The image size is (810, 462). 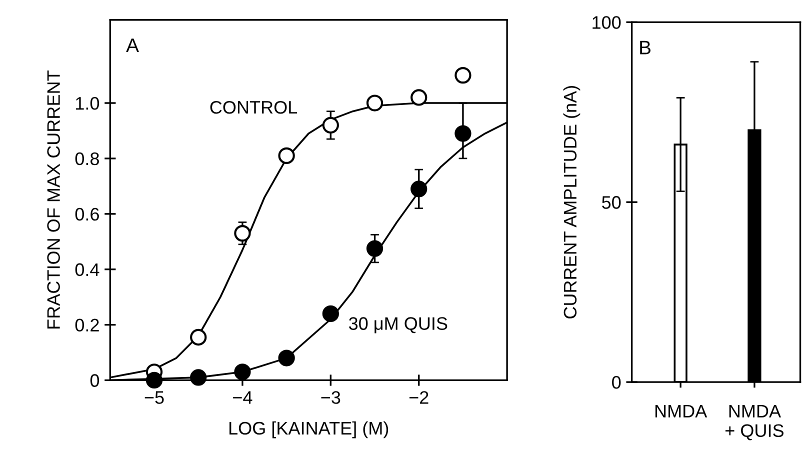 What do you see at coordinates (254, 107) in the screenshot?
I see `series-label: CONTROL` at bounding box center [254, 107].